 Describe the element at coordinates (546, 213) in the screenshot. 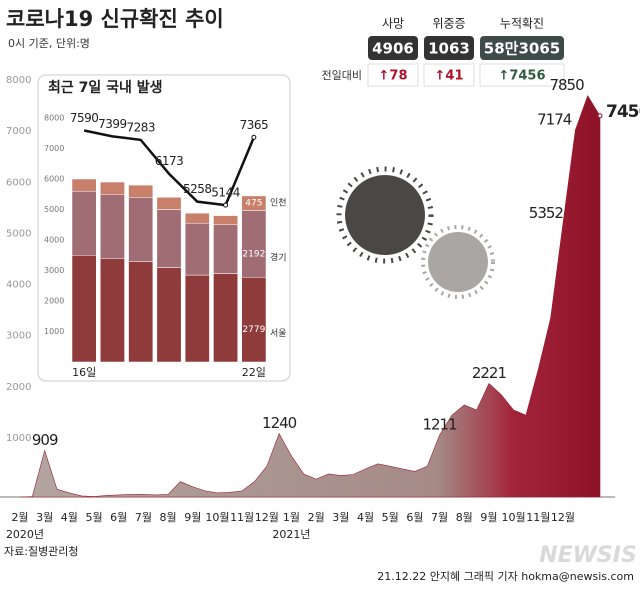

I see `value-label: 5352` at that location.